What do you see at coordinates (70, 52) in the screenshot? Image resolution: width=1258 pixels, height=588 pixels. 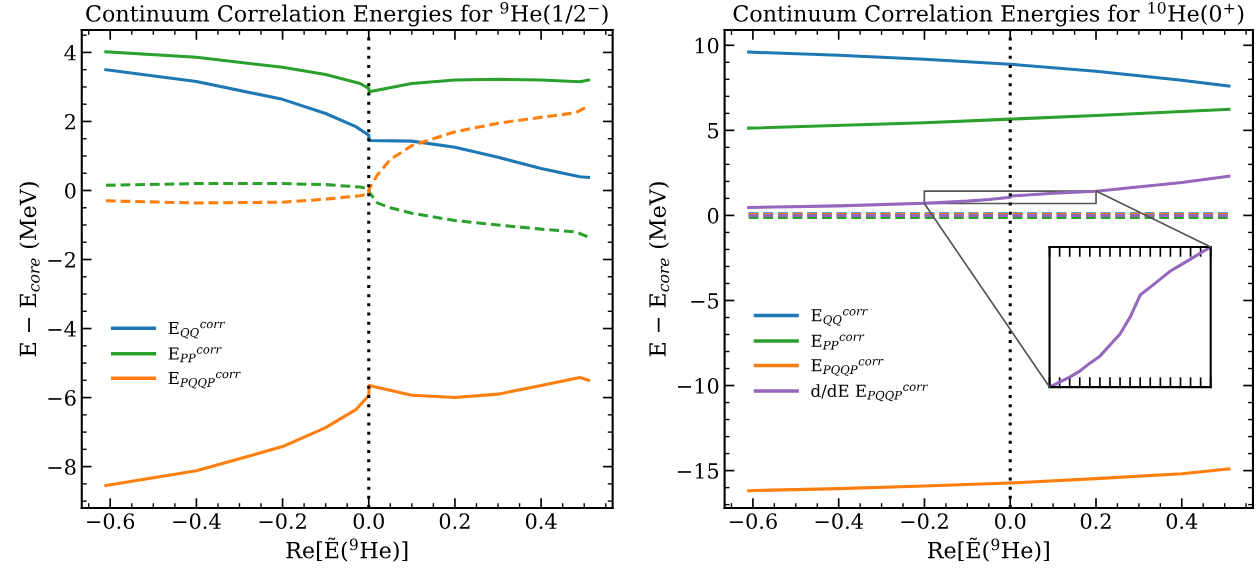 I see `y-tick-label: 4` at bounding box center [70, 52].